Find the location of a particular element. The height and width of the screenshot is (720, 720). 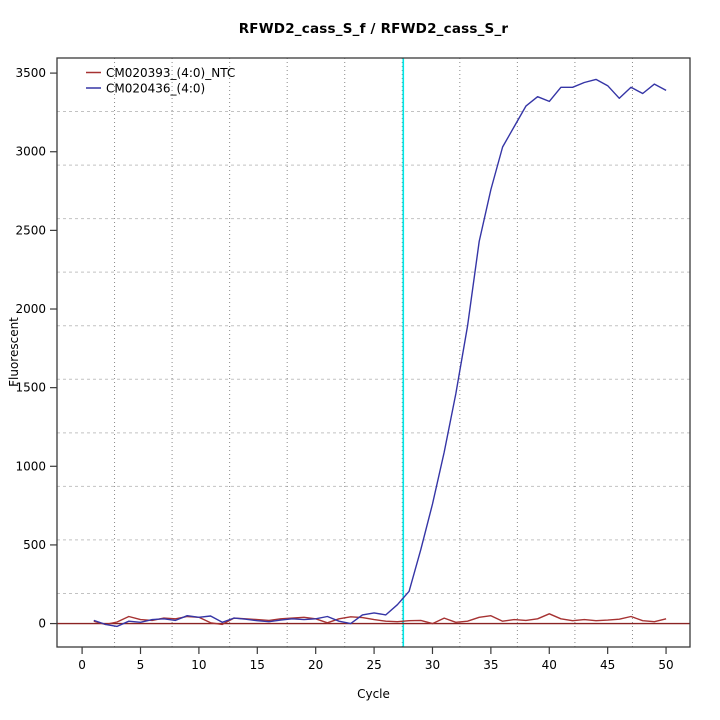

y-axis: 0 500 1000 1500 2000 2500 3000 3500 is located at coordinates (36, 348).